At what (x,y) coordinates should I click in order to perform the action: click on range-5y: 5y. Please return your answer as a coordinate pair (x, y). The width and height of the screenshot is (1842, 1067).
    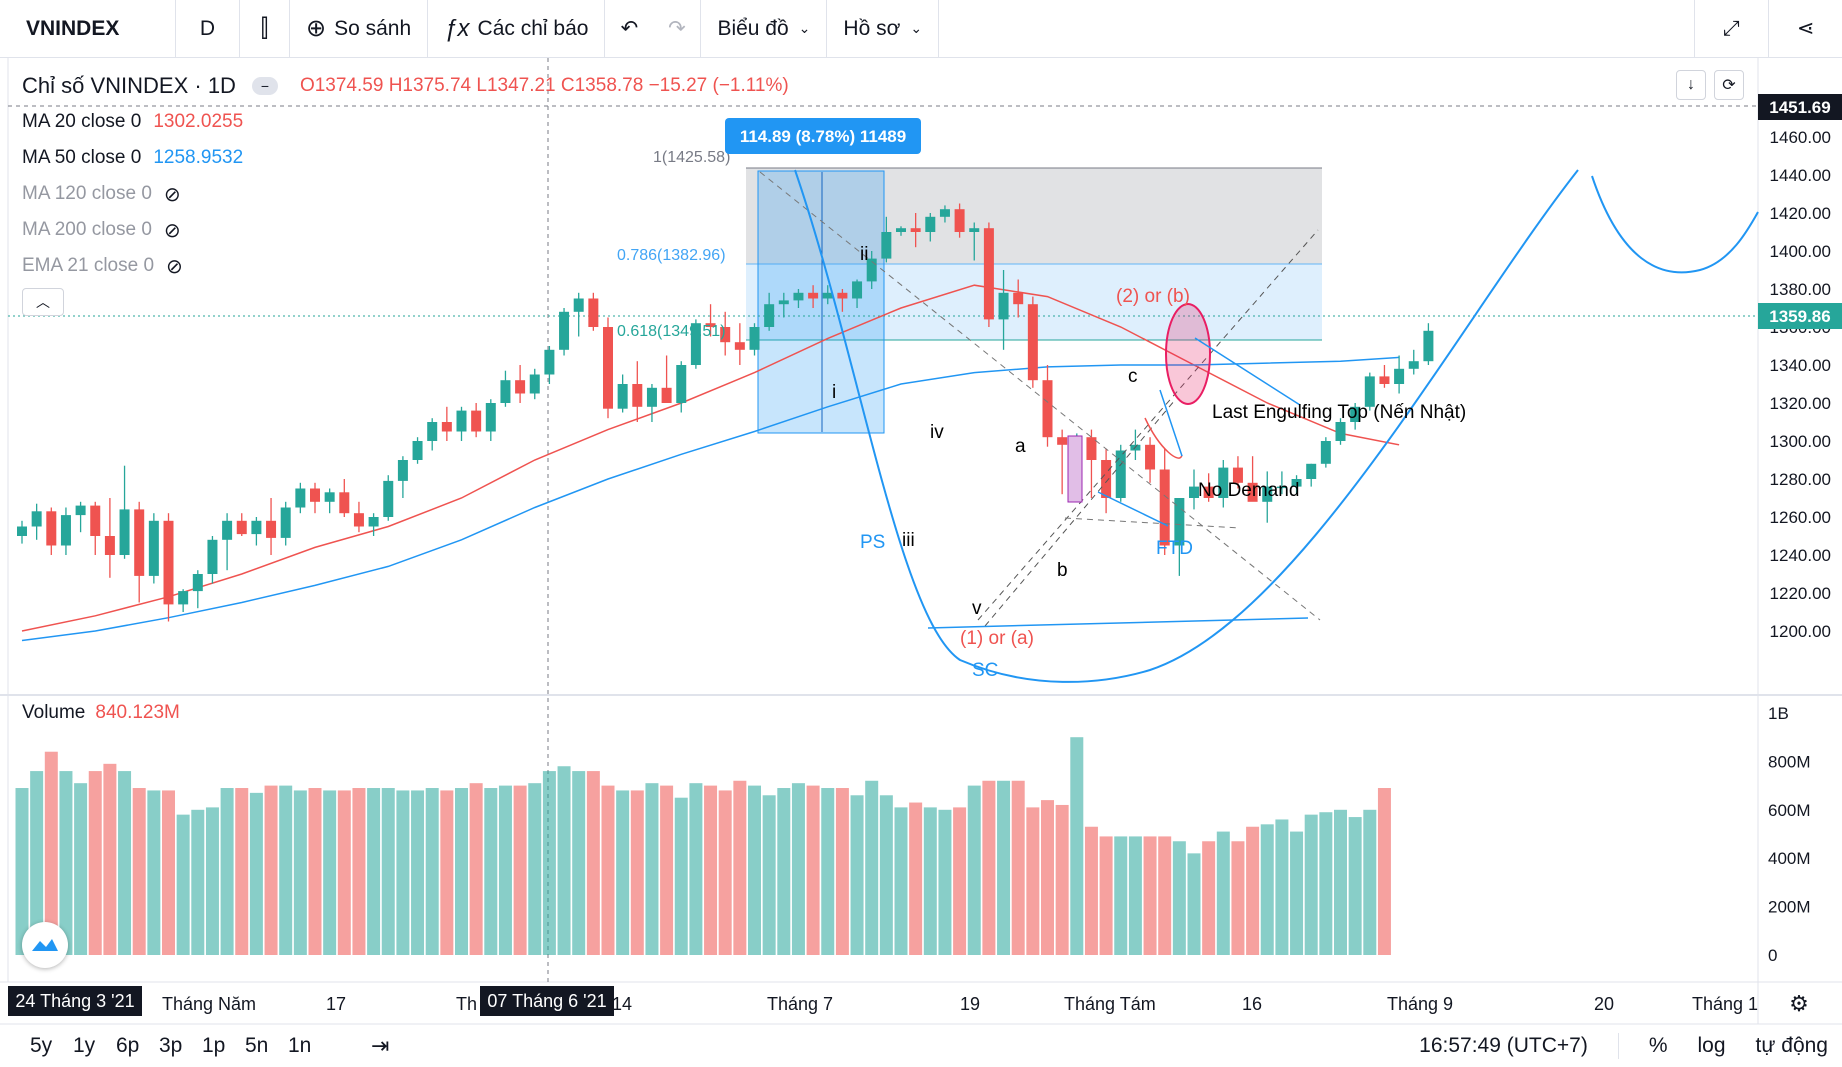
    Looking at the image, I should click on (41, 1045).